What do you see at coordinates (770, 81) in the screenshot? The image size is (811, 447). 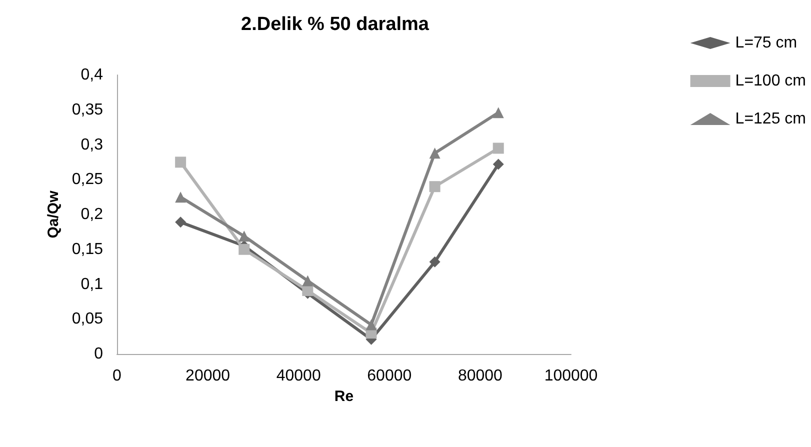 I see `legend-label: L=100 cm` at bounding box center [770, 81].